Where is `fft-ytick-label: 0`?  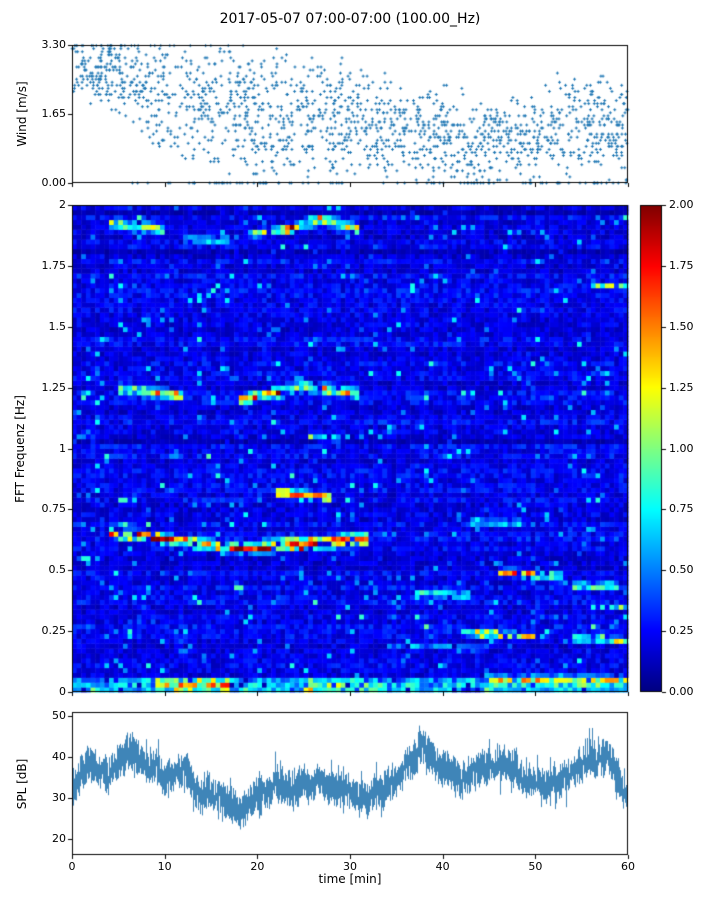 fft-ytick-label: 0 is located at coordinates (62, 691).